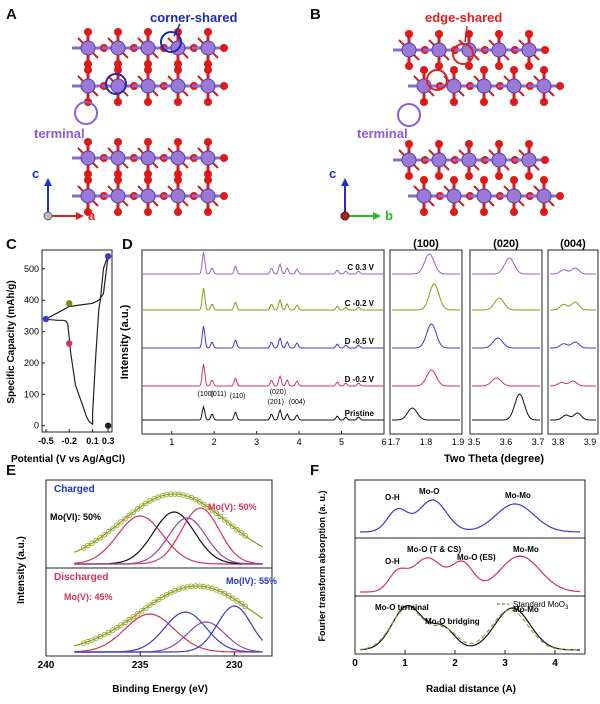  What do you see at coordinates (68, 459) in the screenshot?
I see `chart-c-xlabel: Potential (V vs Ag/AgCl)` at bounding box center [68, 459].